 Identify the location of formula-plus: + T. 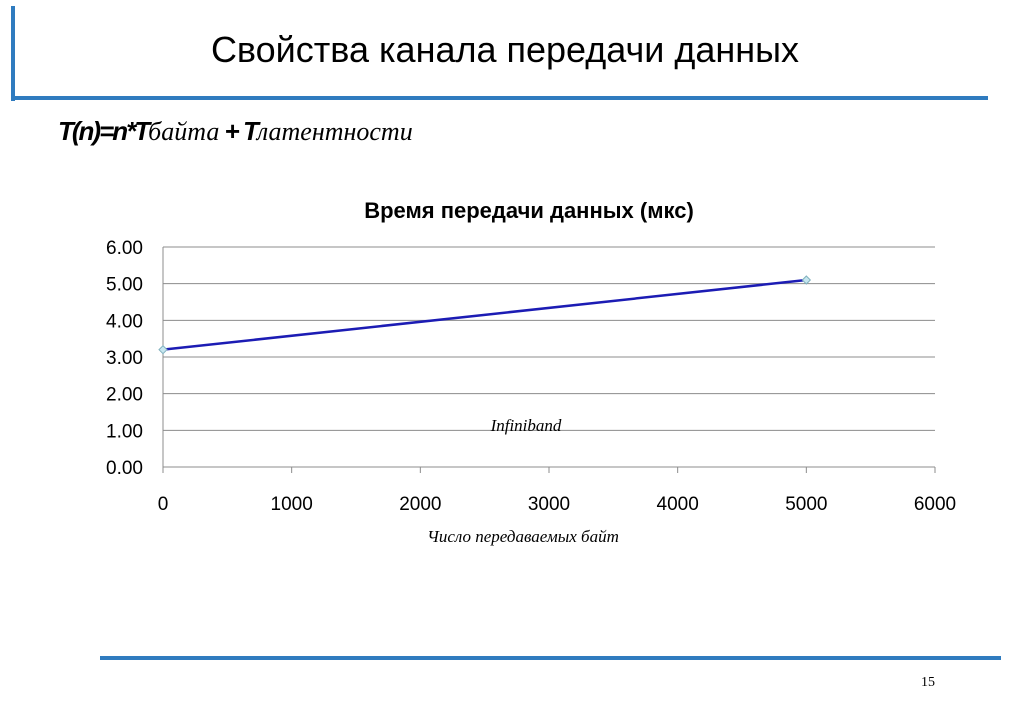
(239, 131).